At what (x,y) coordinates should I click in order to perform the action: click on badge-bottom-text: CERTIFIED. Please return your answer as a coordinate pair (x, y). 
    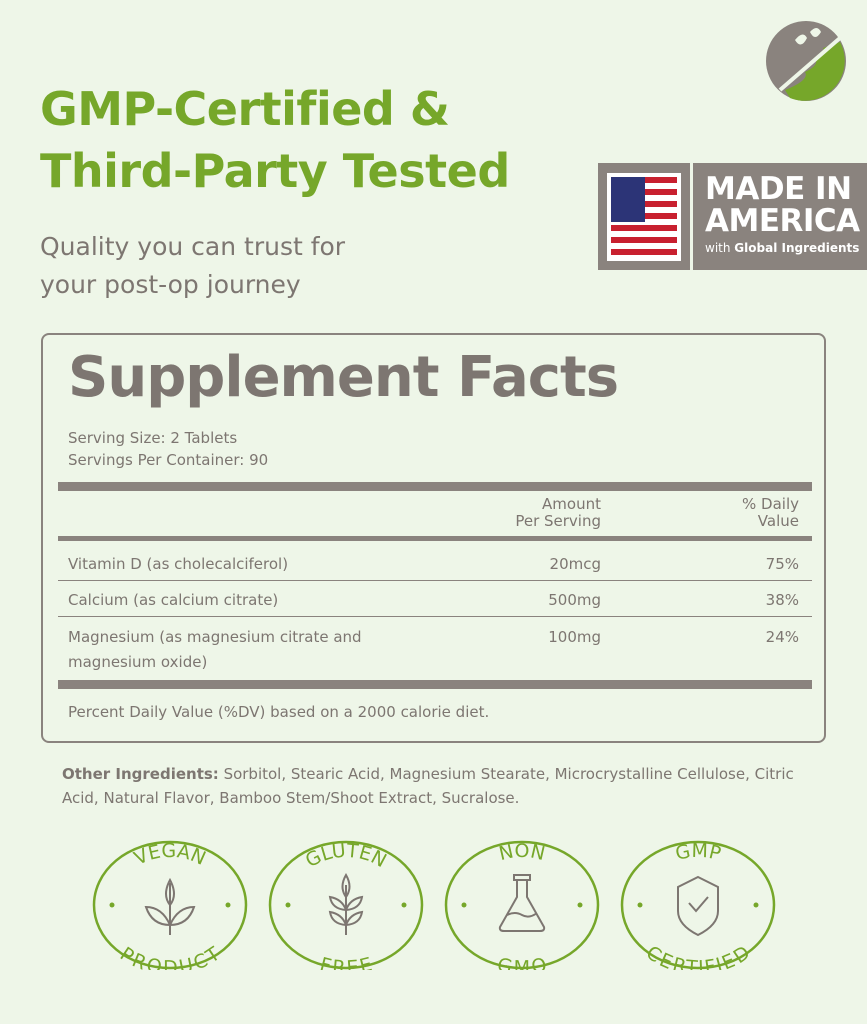
    Looking at the image, I should click on (698, 955).